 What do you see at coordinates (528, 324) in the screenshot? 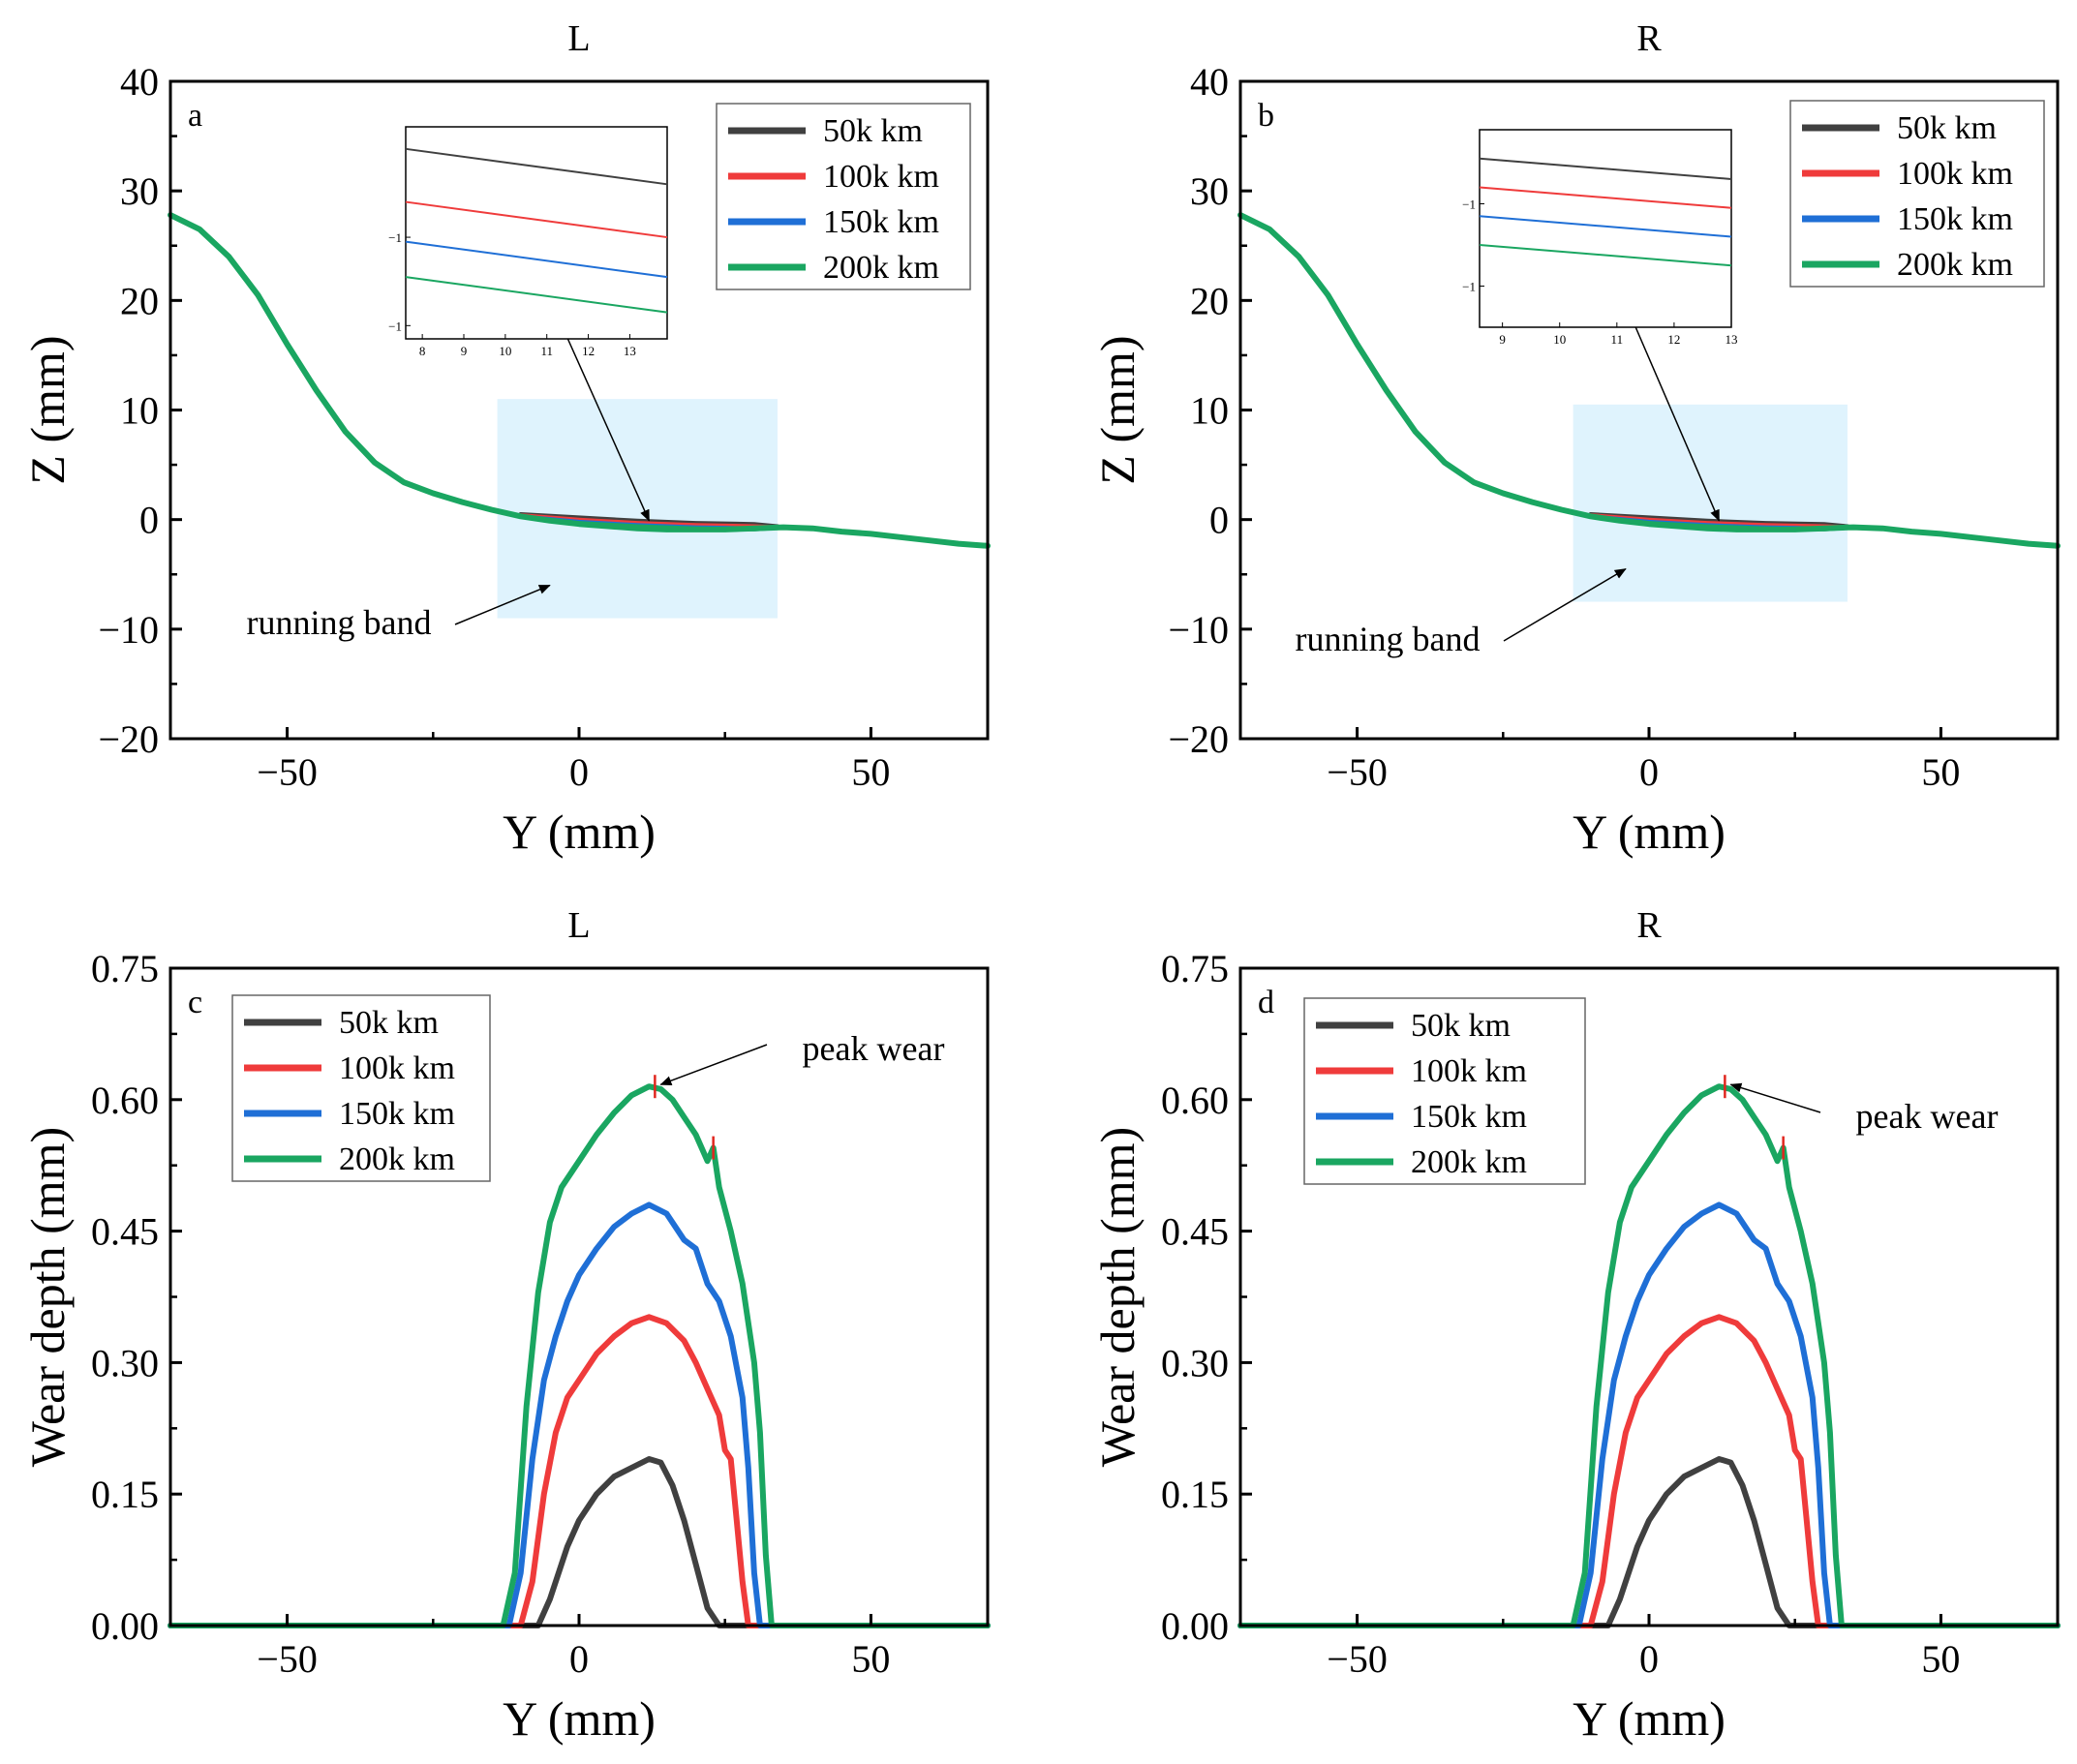
I see `inset: 8 9 10 11 12 13 −1 −1` at bounding box center [528, 324].